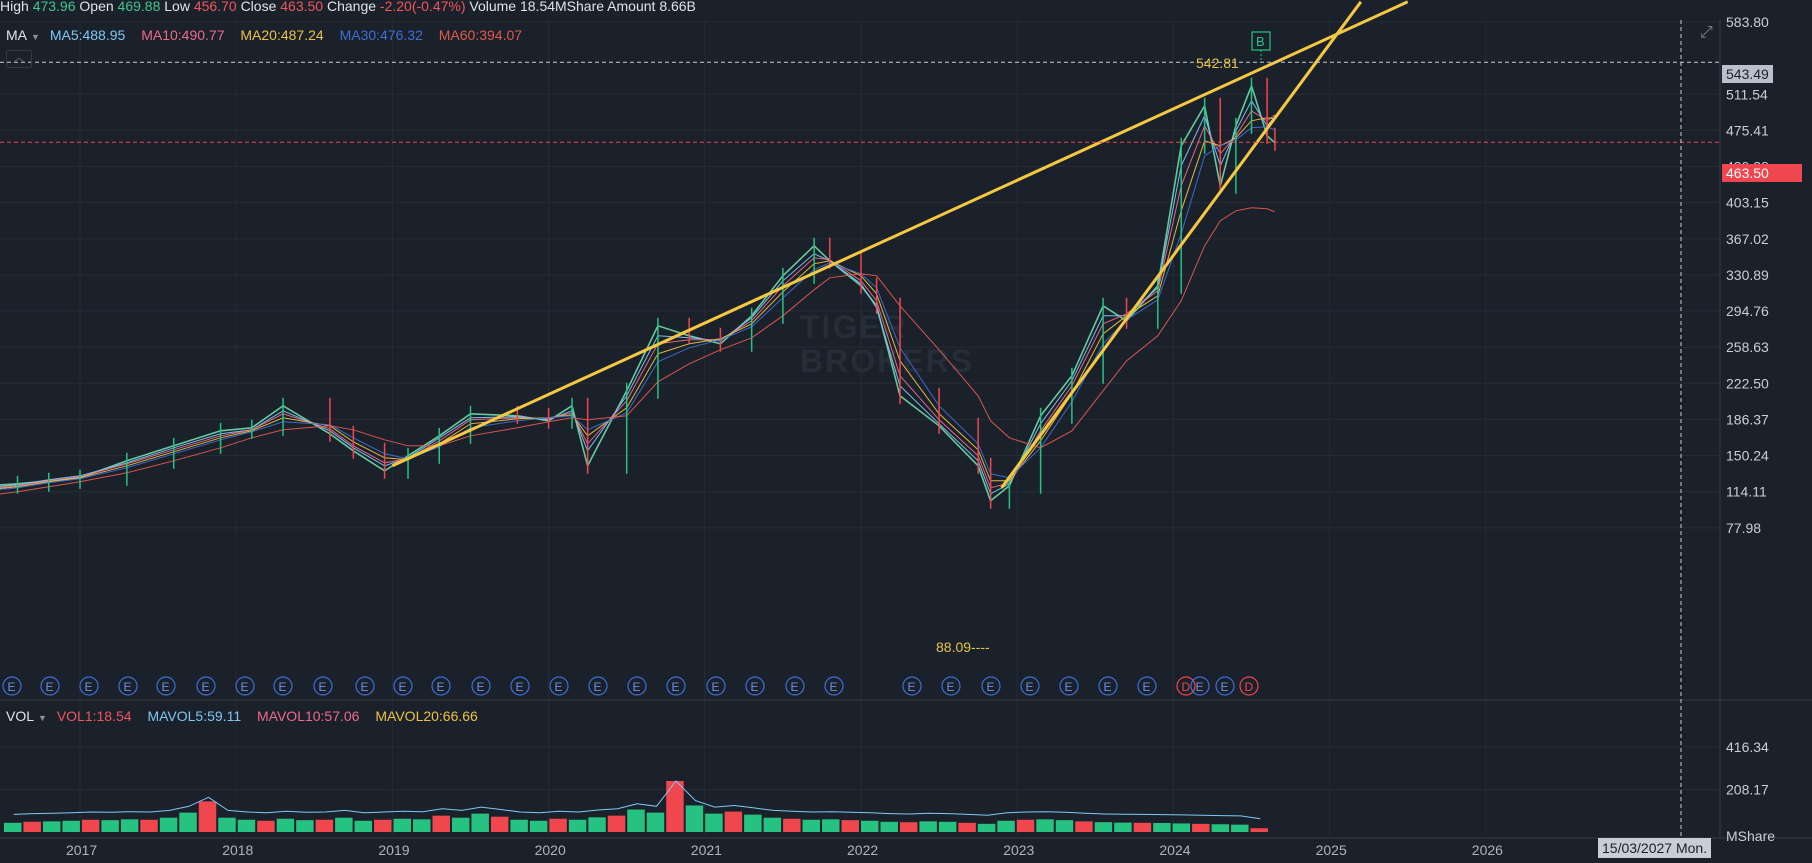 The image size is (1812, 863). Describe the element at coordinates (1747, 456) in the screenshot. I see `price-tick-label: 150.24` at that location.